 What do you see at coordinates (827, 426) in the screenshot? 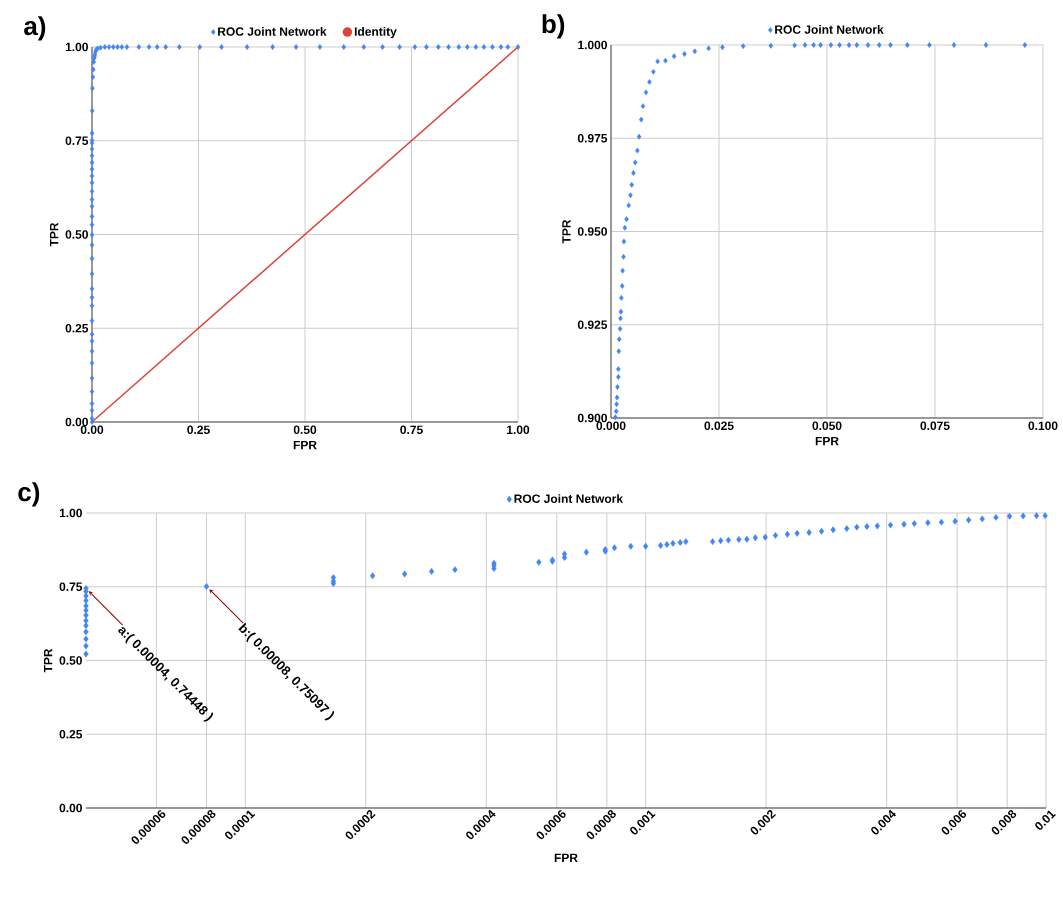
I see `x-tick-label: 0.050` at bounding box center [827, 426].